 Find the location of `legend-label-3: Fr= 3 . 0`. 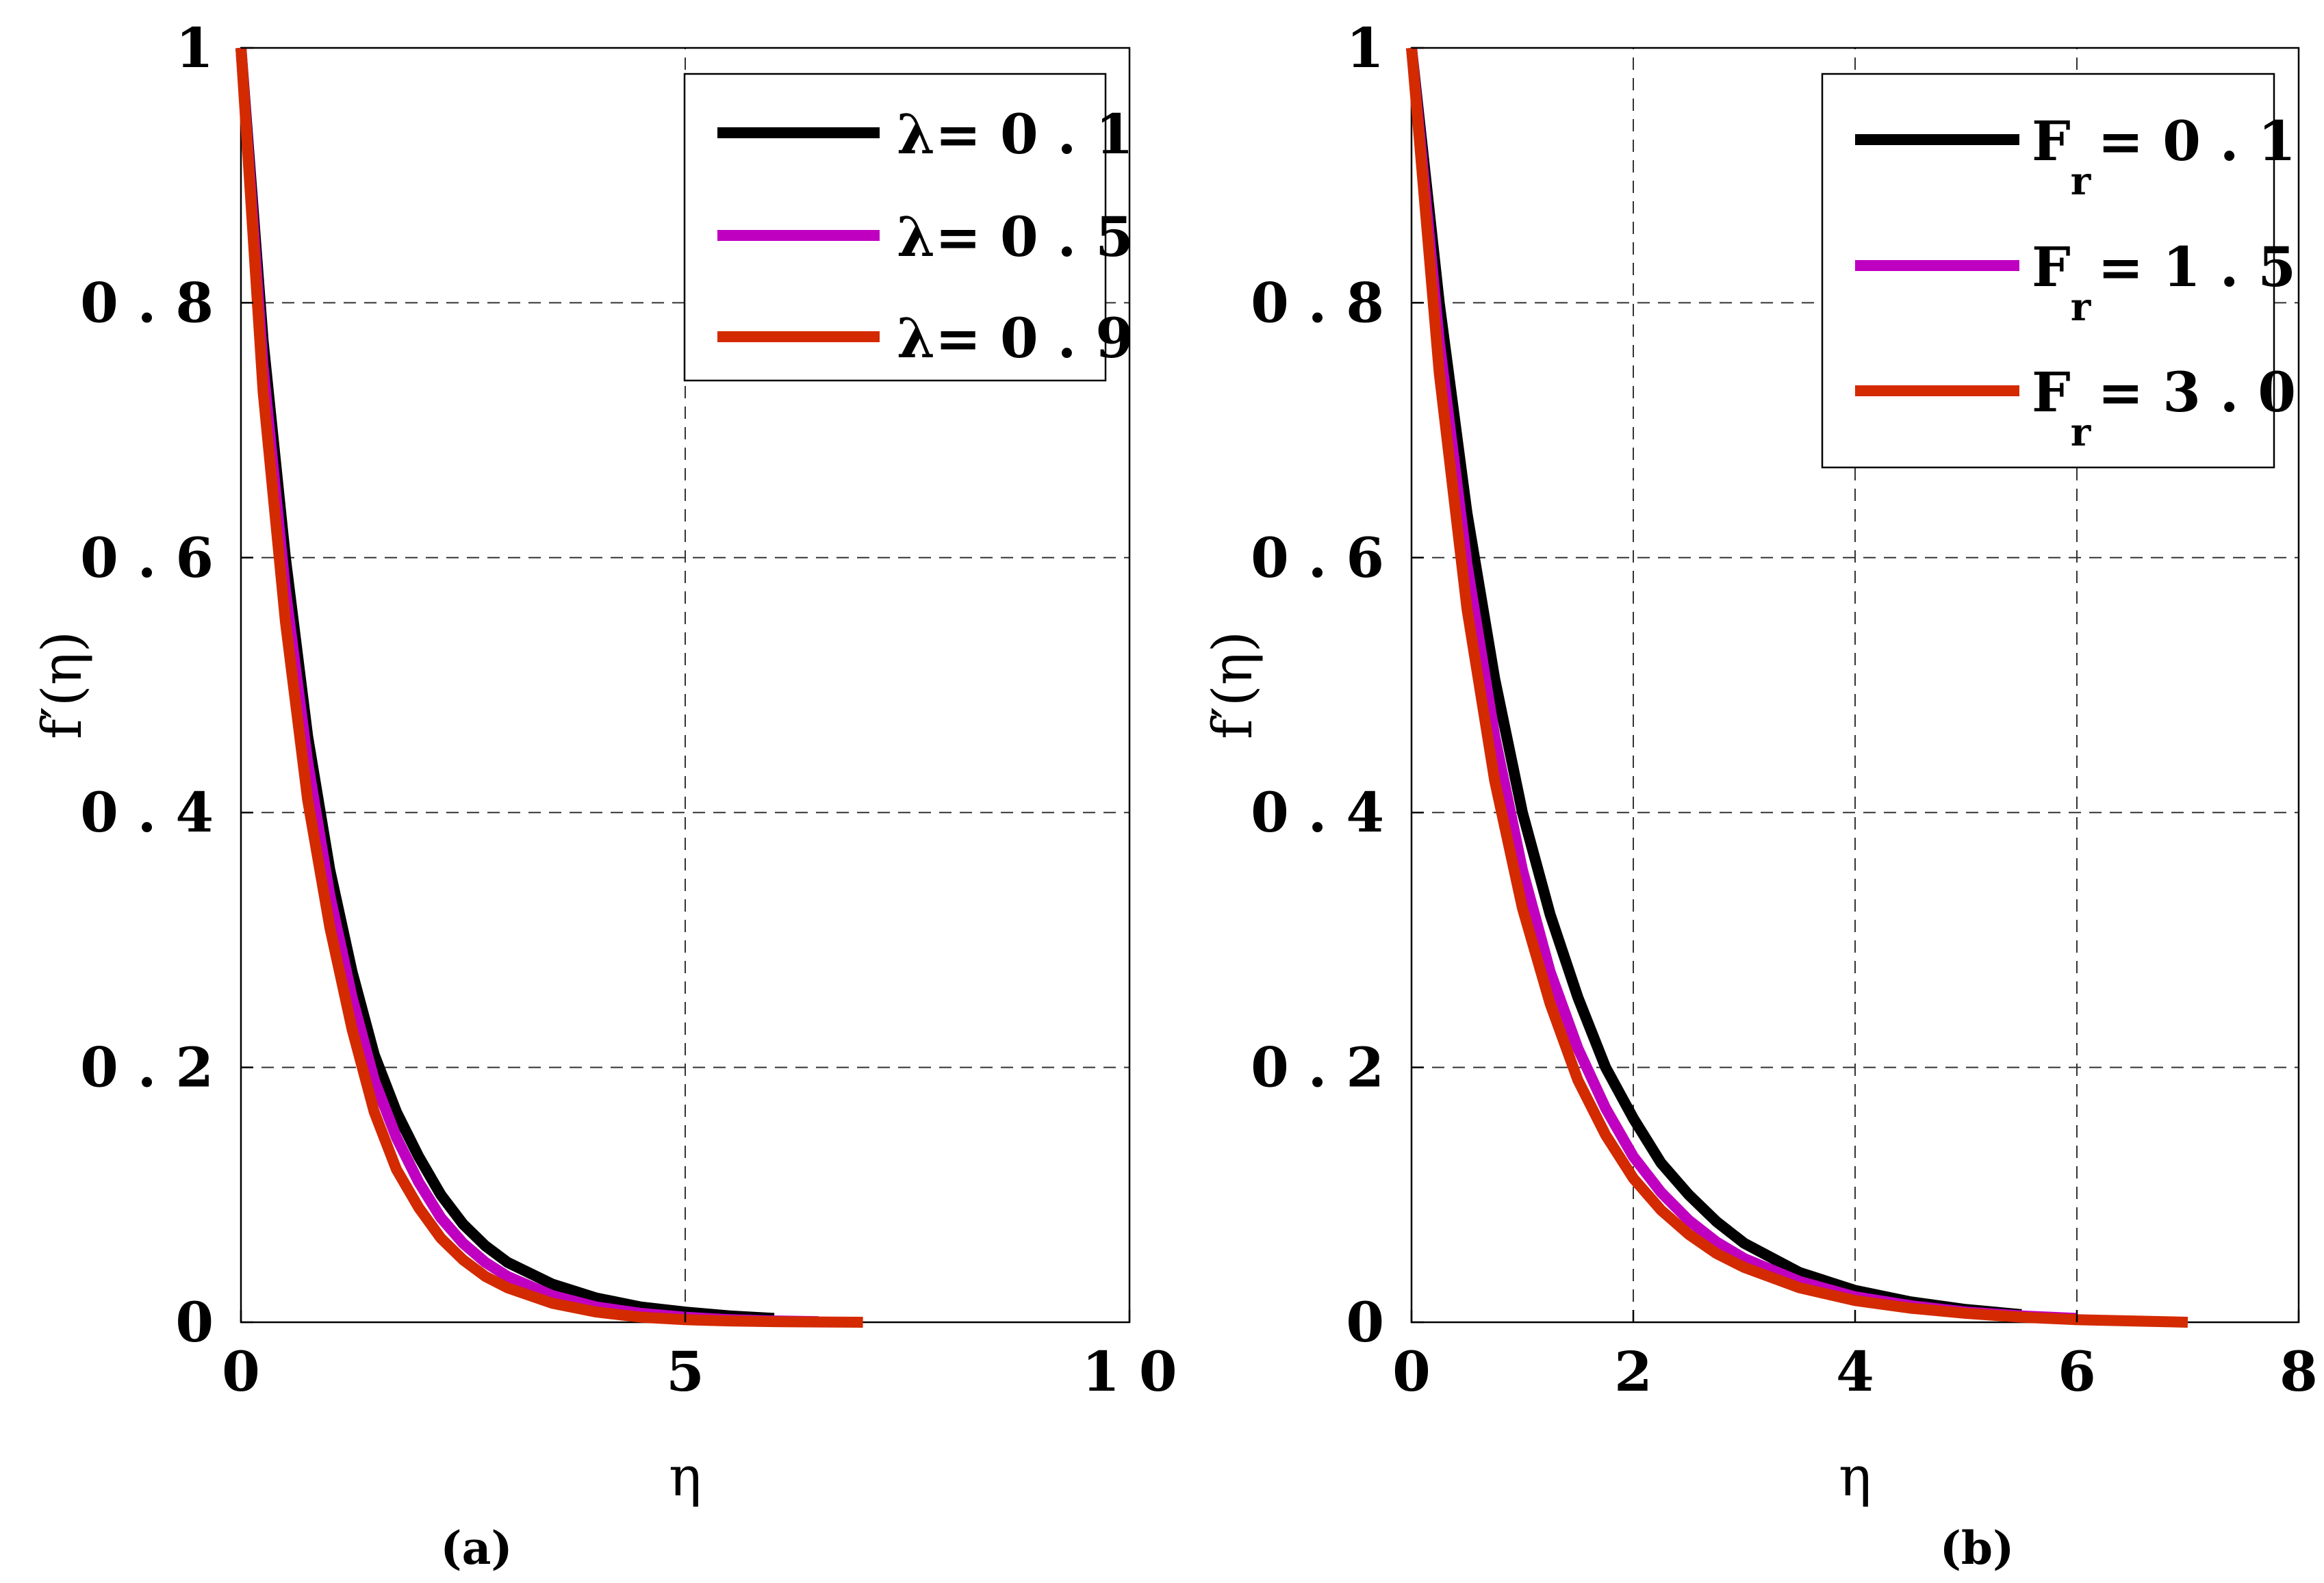

legend-label-3: Fr= 3 . 0 is located at coordinates (2164, 408).